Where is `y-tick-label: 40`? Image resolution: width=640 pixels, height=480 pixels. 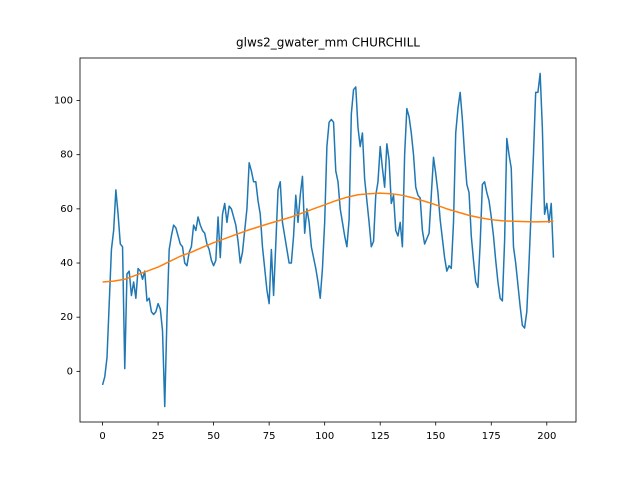
y-tick-label: 40 is located at coordinates (66, 263).